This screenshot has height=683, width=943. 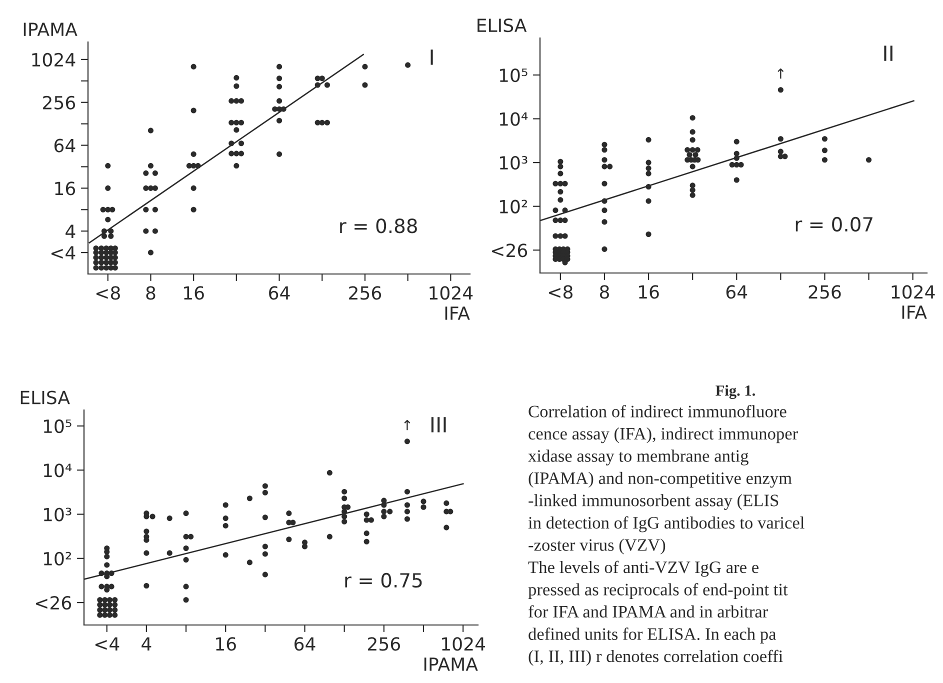 What do you see at coordinates (660, 480) in the screenshot?
I see `text: (IPAMA) and non-competitive enzym` at bounding box center [660, 480].